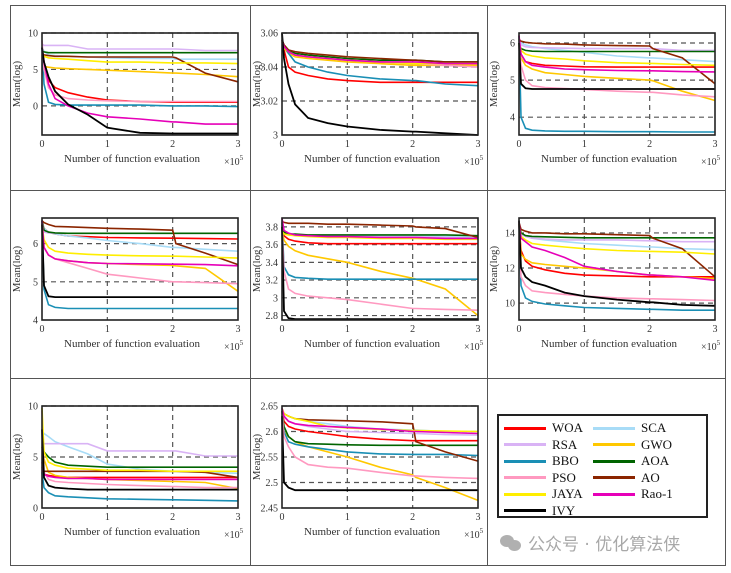 The image size is (731, 573). What do you see at coordinates (270, 34) in the screenshot?
I see `y-tick-label: 3.06` at bounding box center [270, 34].